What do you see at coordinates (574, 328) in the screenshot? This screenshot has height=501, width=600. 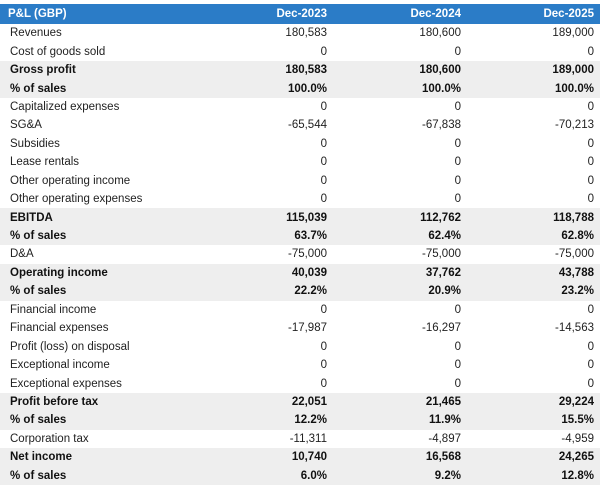 I see `row-value: -14,563` at bounding box center [574, 328].